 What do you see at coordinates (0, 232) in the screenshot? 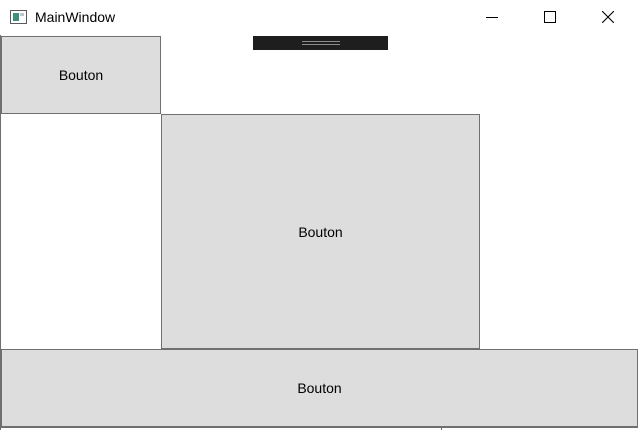
I see `window-border-left` at bounding box center [0, 232].